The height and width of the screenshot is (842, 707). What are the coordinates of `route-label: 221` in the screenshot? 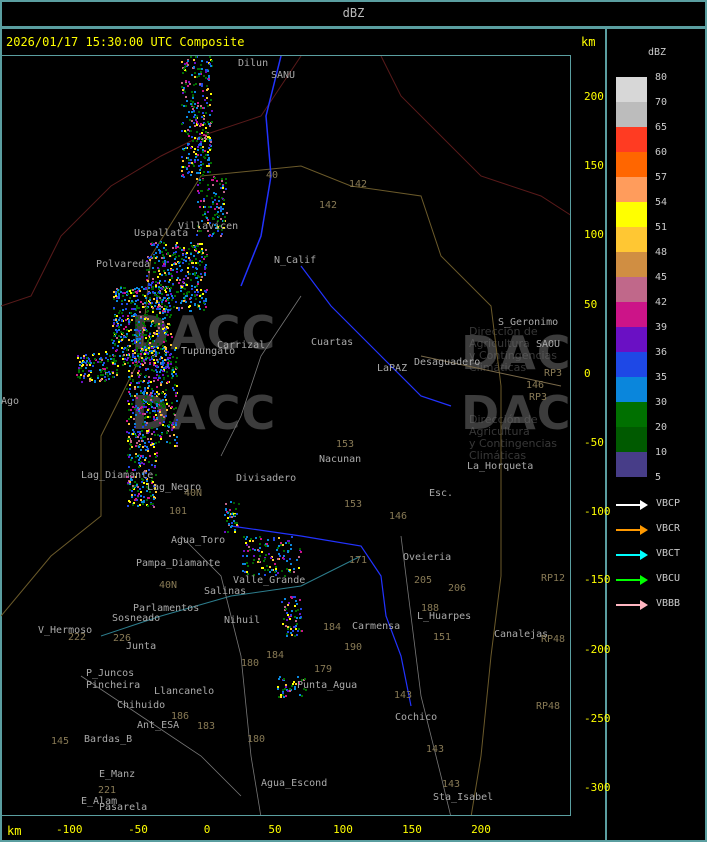 It's located at (107, 790).